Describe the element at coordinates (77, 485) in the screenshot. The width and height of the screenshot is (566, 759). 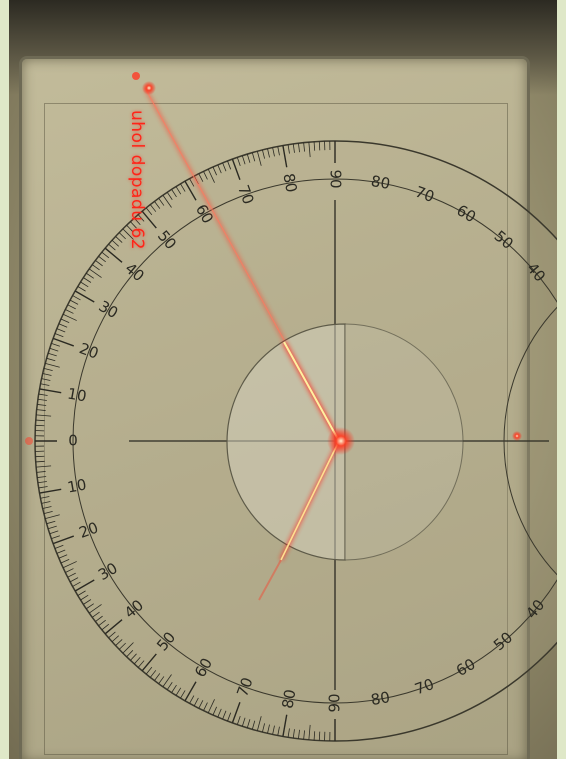
I see `protractor-label: 10` at that location.